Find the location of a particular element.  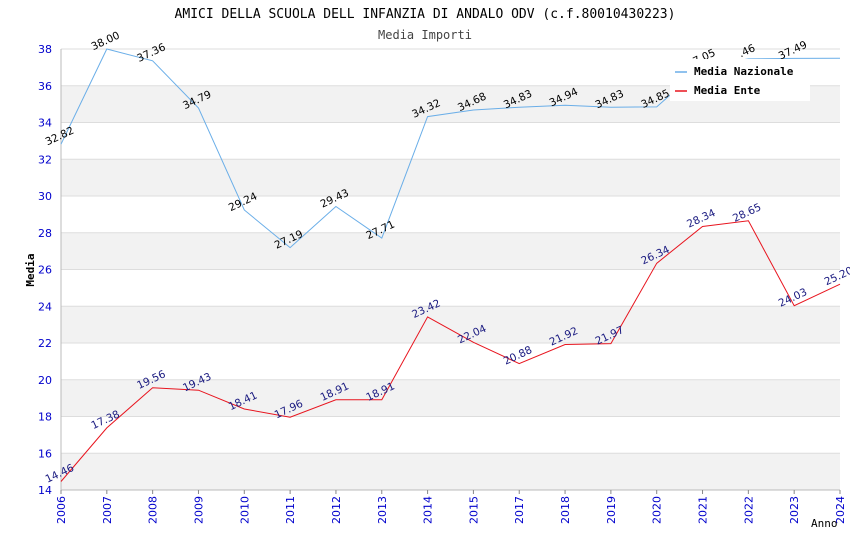

x-tick-label: 2019 is located at coordinates (611, 510).